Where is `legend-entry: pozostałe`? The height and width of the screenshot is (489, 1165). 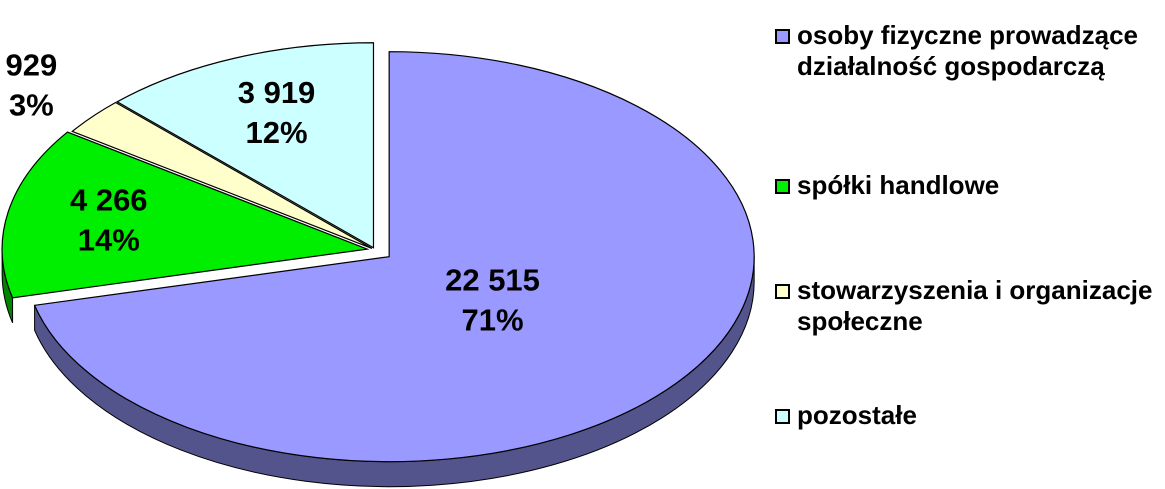 legend-entry: pozostałe is located at coordinates (966, 415).